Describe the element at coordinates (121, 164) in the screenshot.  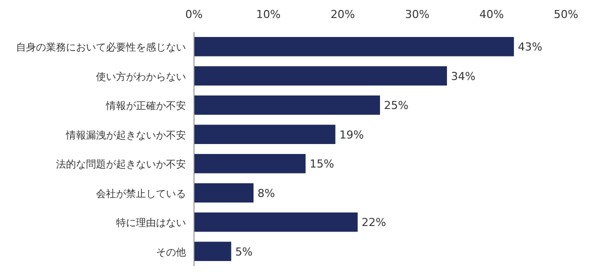
I see `y-tick-label: 法的な問題が起きないか不安` at that location.